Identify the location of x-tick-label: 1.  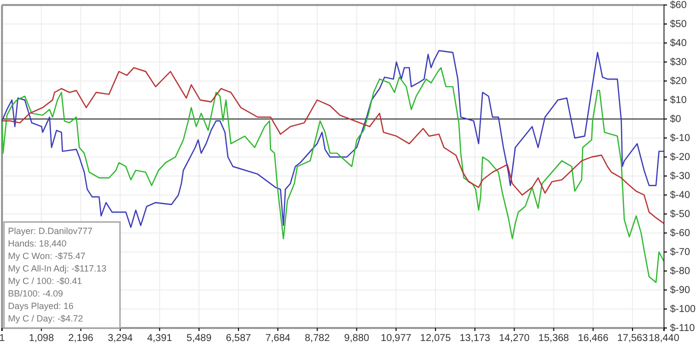
(3, 338).